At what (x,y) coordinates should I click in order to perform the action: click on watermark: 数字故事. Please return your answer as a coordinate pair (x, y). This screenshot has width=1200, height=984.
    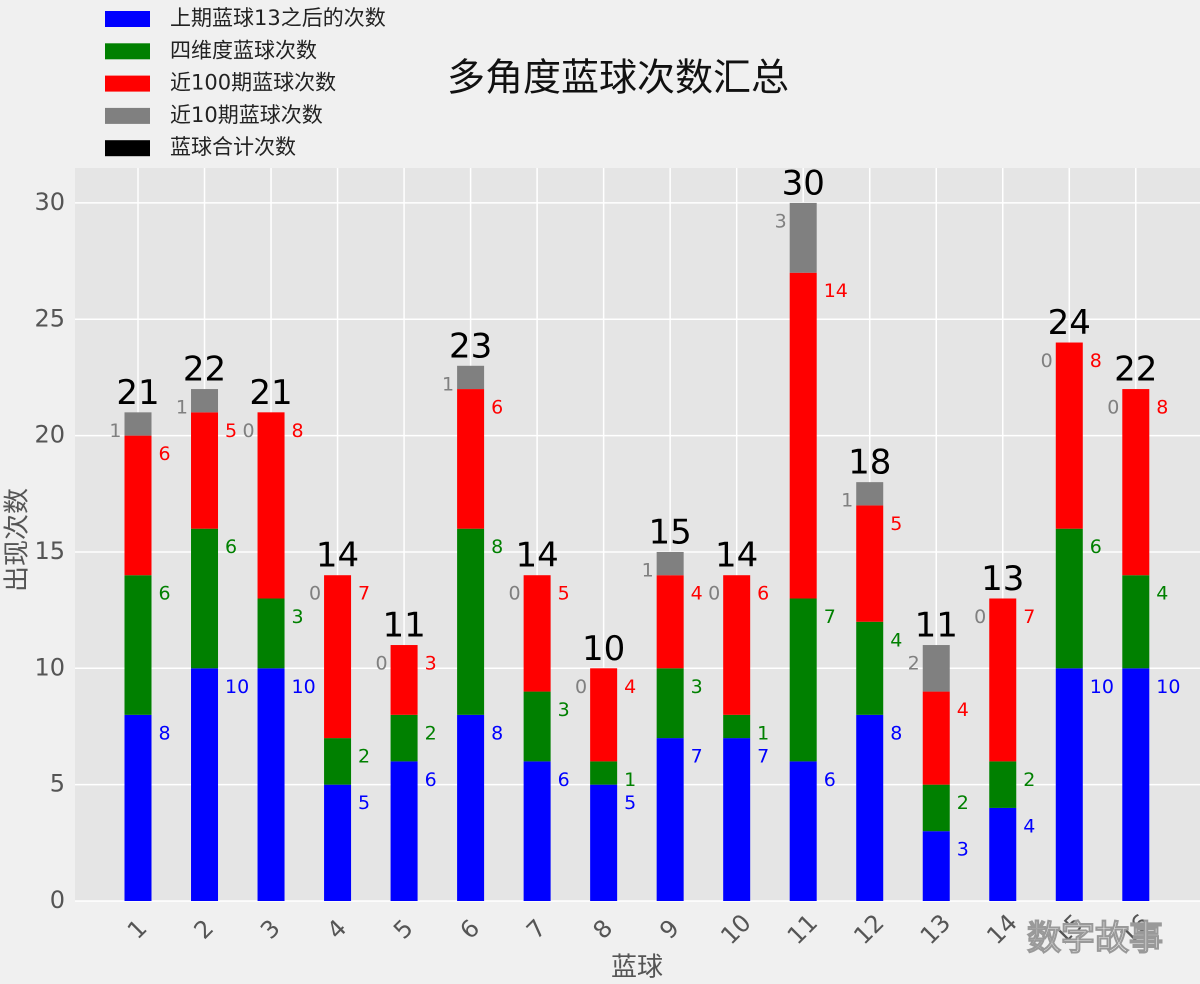
    Looking at the image, I should click on (1095, 939).